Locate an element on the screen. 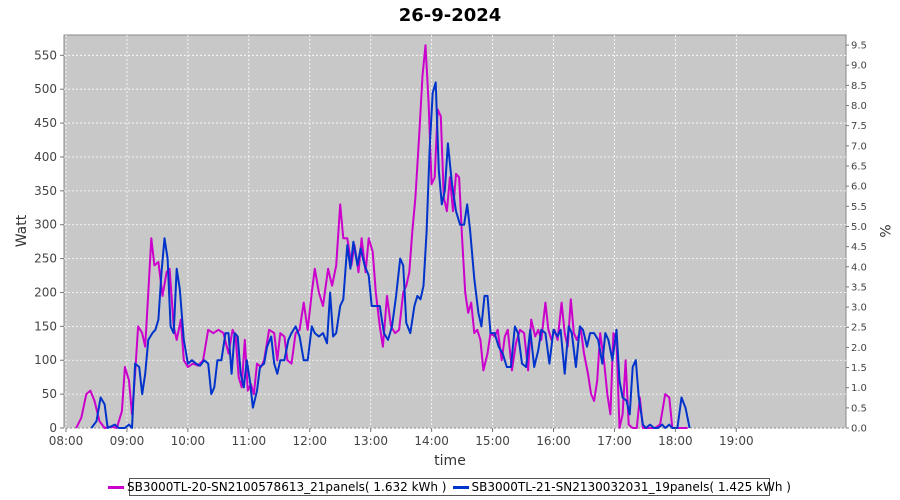  x-tick-label: 14:00 is located at coordinates (431, 441).